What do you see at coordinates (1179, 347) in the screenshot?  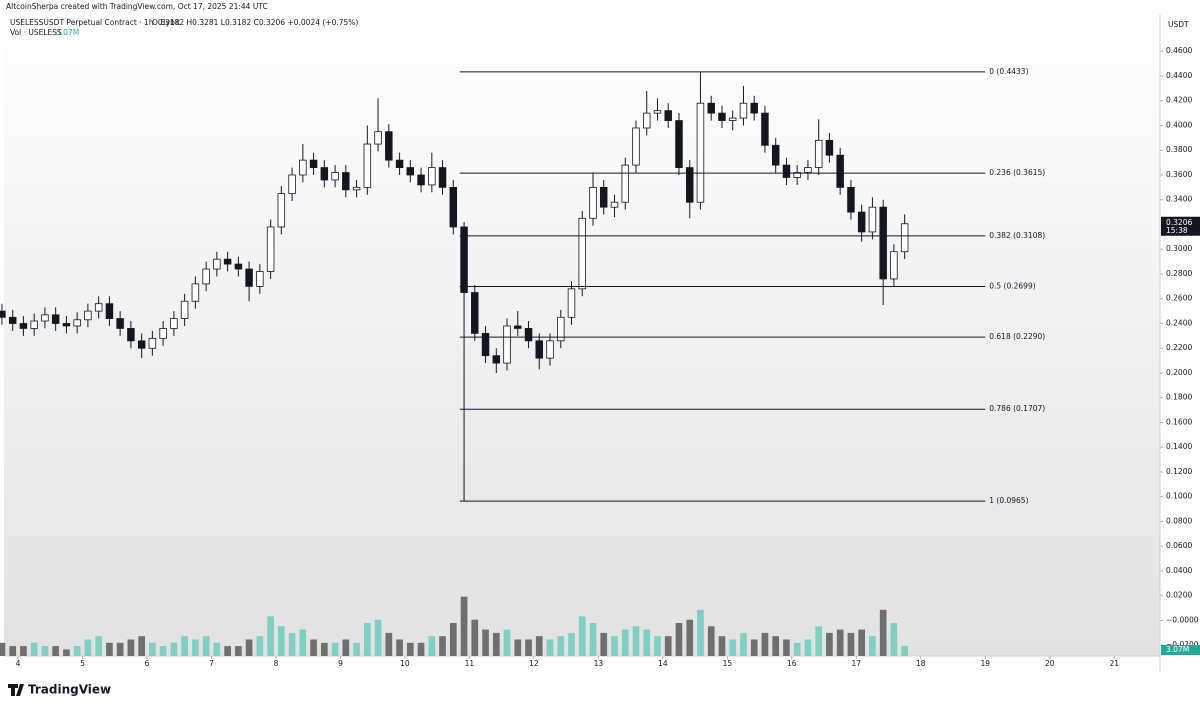 I see `y-tick-label: 0.2200` at bounding box center [1179, 347].